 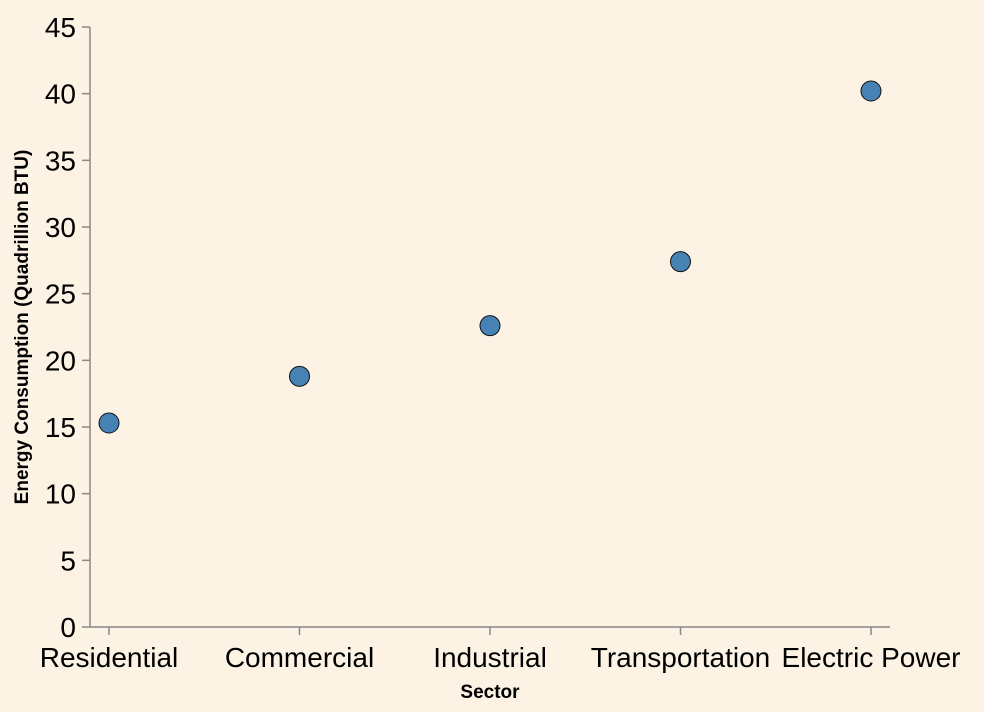 What do you see at coordinates (68, 327) in the screenshot?
I see `y-axis: 0 5 10 15 20 25 30 35 40 45` at bounding box center [68, 327].